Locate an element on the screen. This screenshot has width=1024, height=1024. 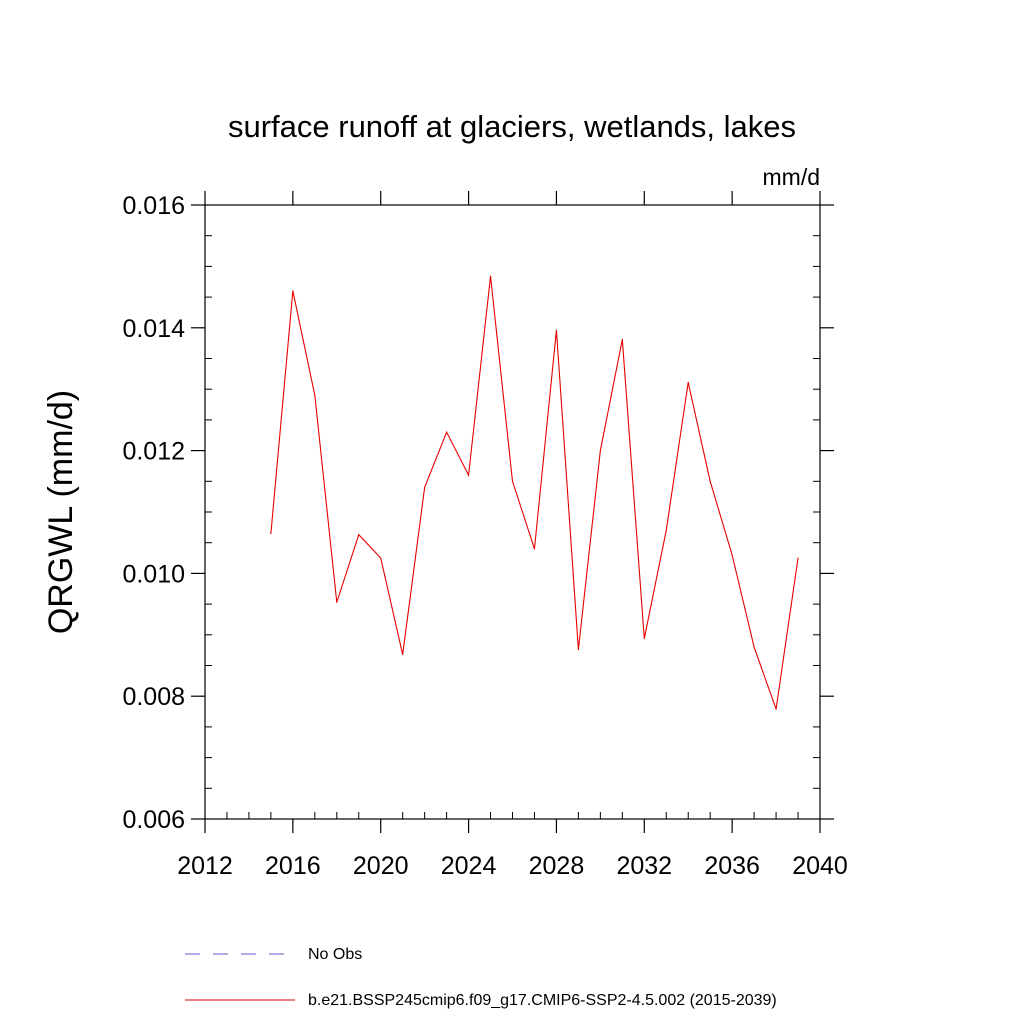
x-tick-label: 2024 is located at coordinates (469, 866).